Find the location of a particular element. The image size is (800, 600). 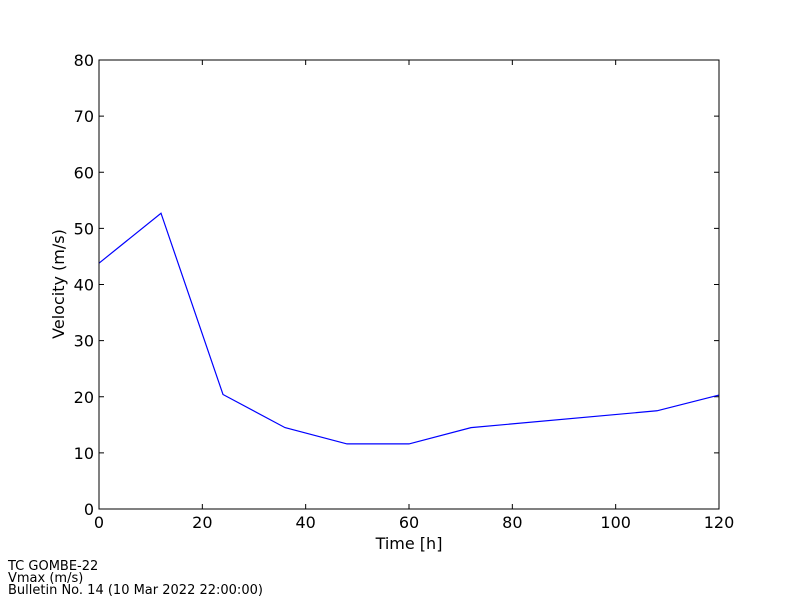

y-tick-label: 20 is located at coordinates (84, 397).